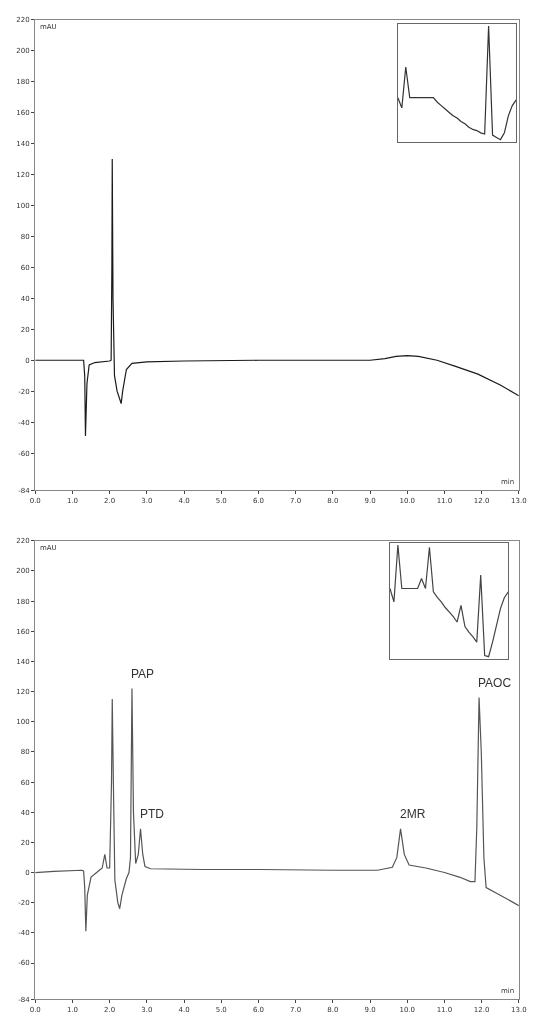 This screenshot has height=1026, width=540. What do you see at coordinates (143, 674) in the screenshot?
I see `annotation: PAP` at bounding box center [143, 674].